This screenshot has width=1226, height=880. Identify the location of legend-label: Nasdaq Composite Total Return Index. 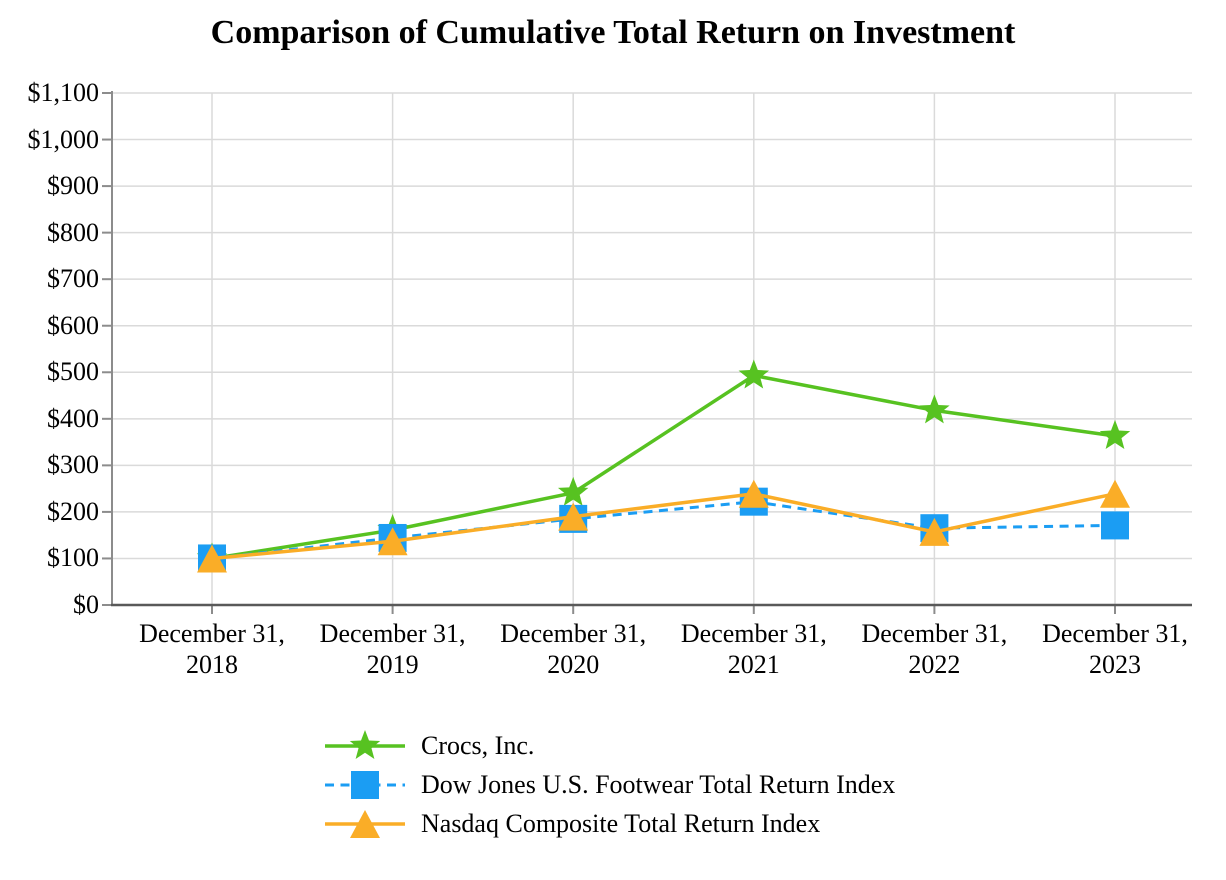
(621, 823).